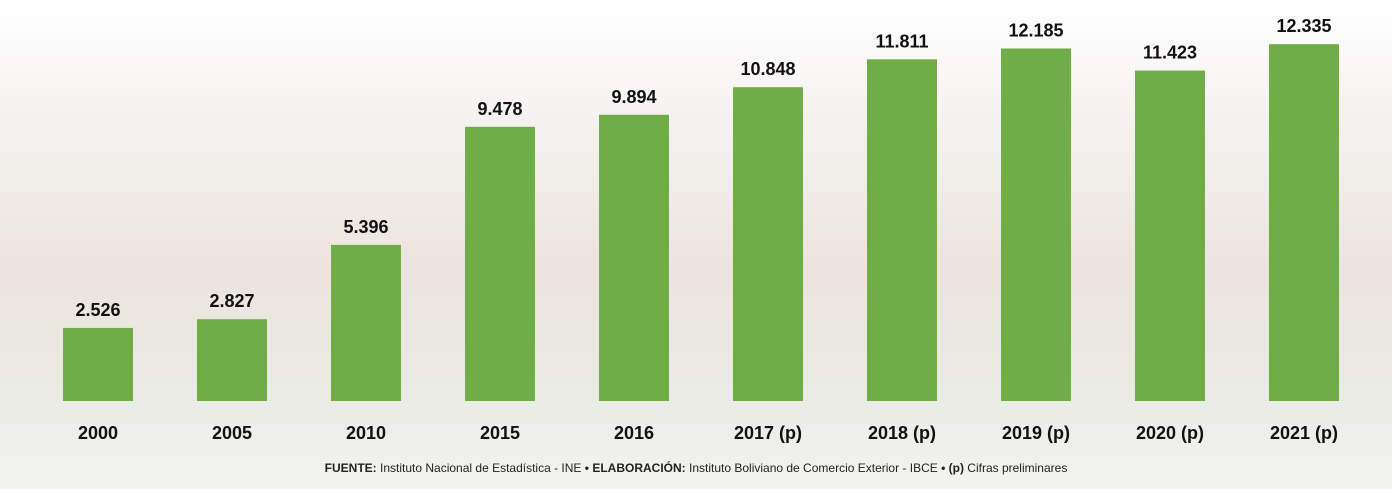 The height and width of the screenshot is (489, 1392). Describe the element at coordinates (1015, 468) in the screenshot. I see `footer-part: Cifras preliminares` at that location.